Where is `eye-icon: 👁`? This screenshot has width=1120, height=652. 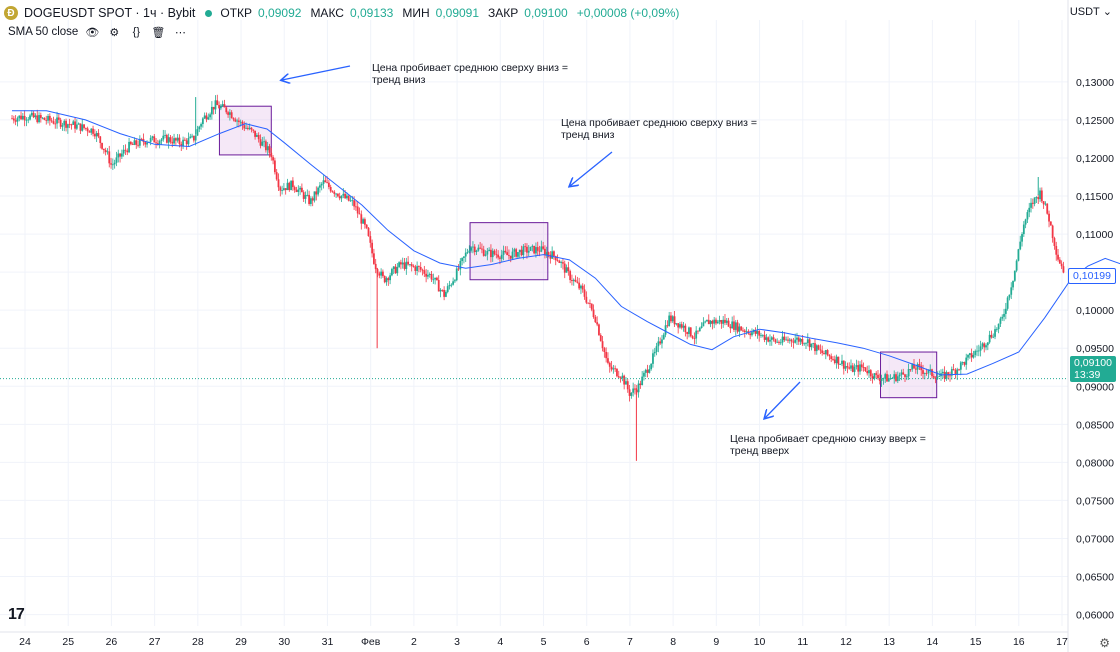
eye-icon: 👁 is located at coordinates (92, 32).